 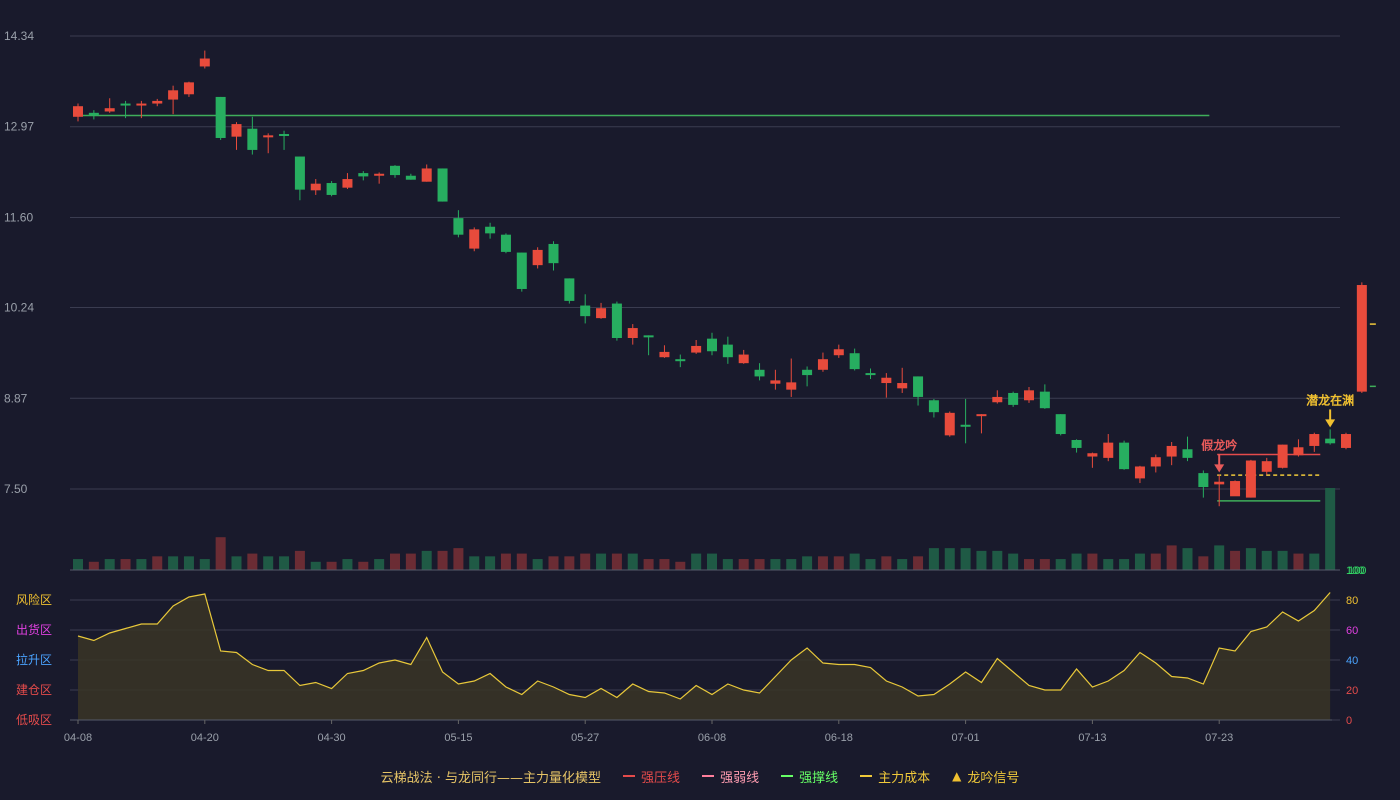 I want to click on zone-label: 拉升区, so click(x=34, y=659).